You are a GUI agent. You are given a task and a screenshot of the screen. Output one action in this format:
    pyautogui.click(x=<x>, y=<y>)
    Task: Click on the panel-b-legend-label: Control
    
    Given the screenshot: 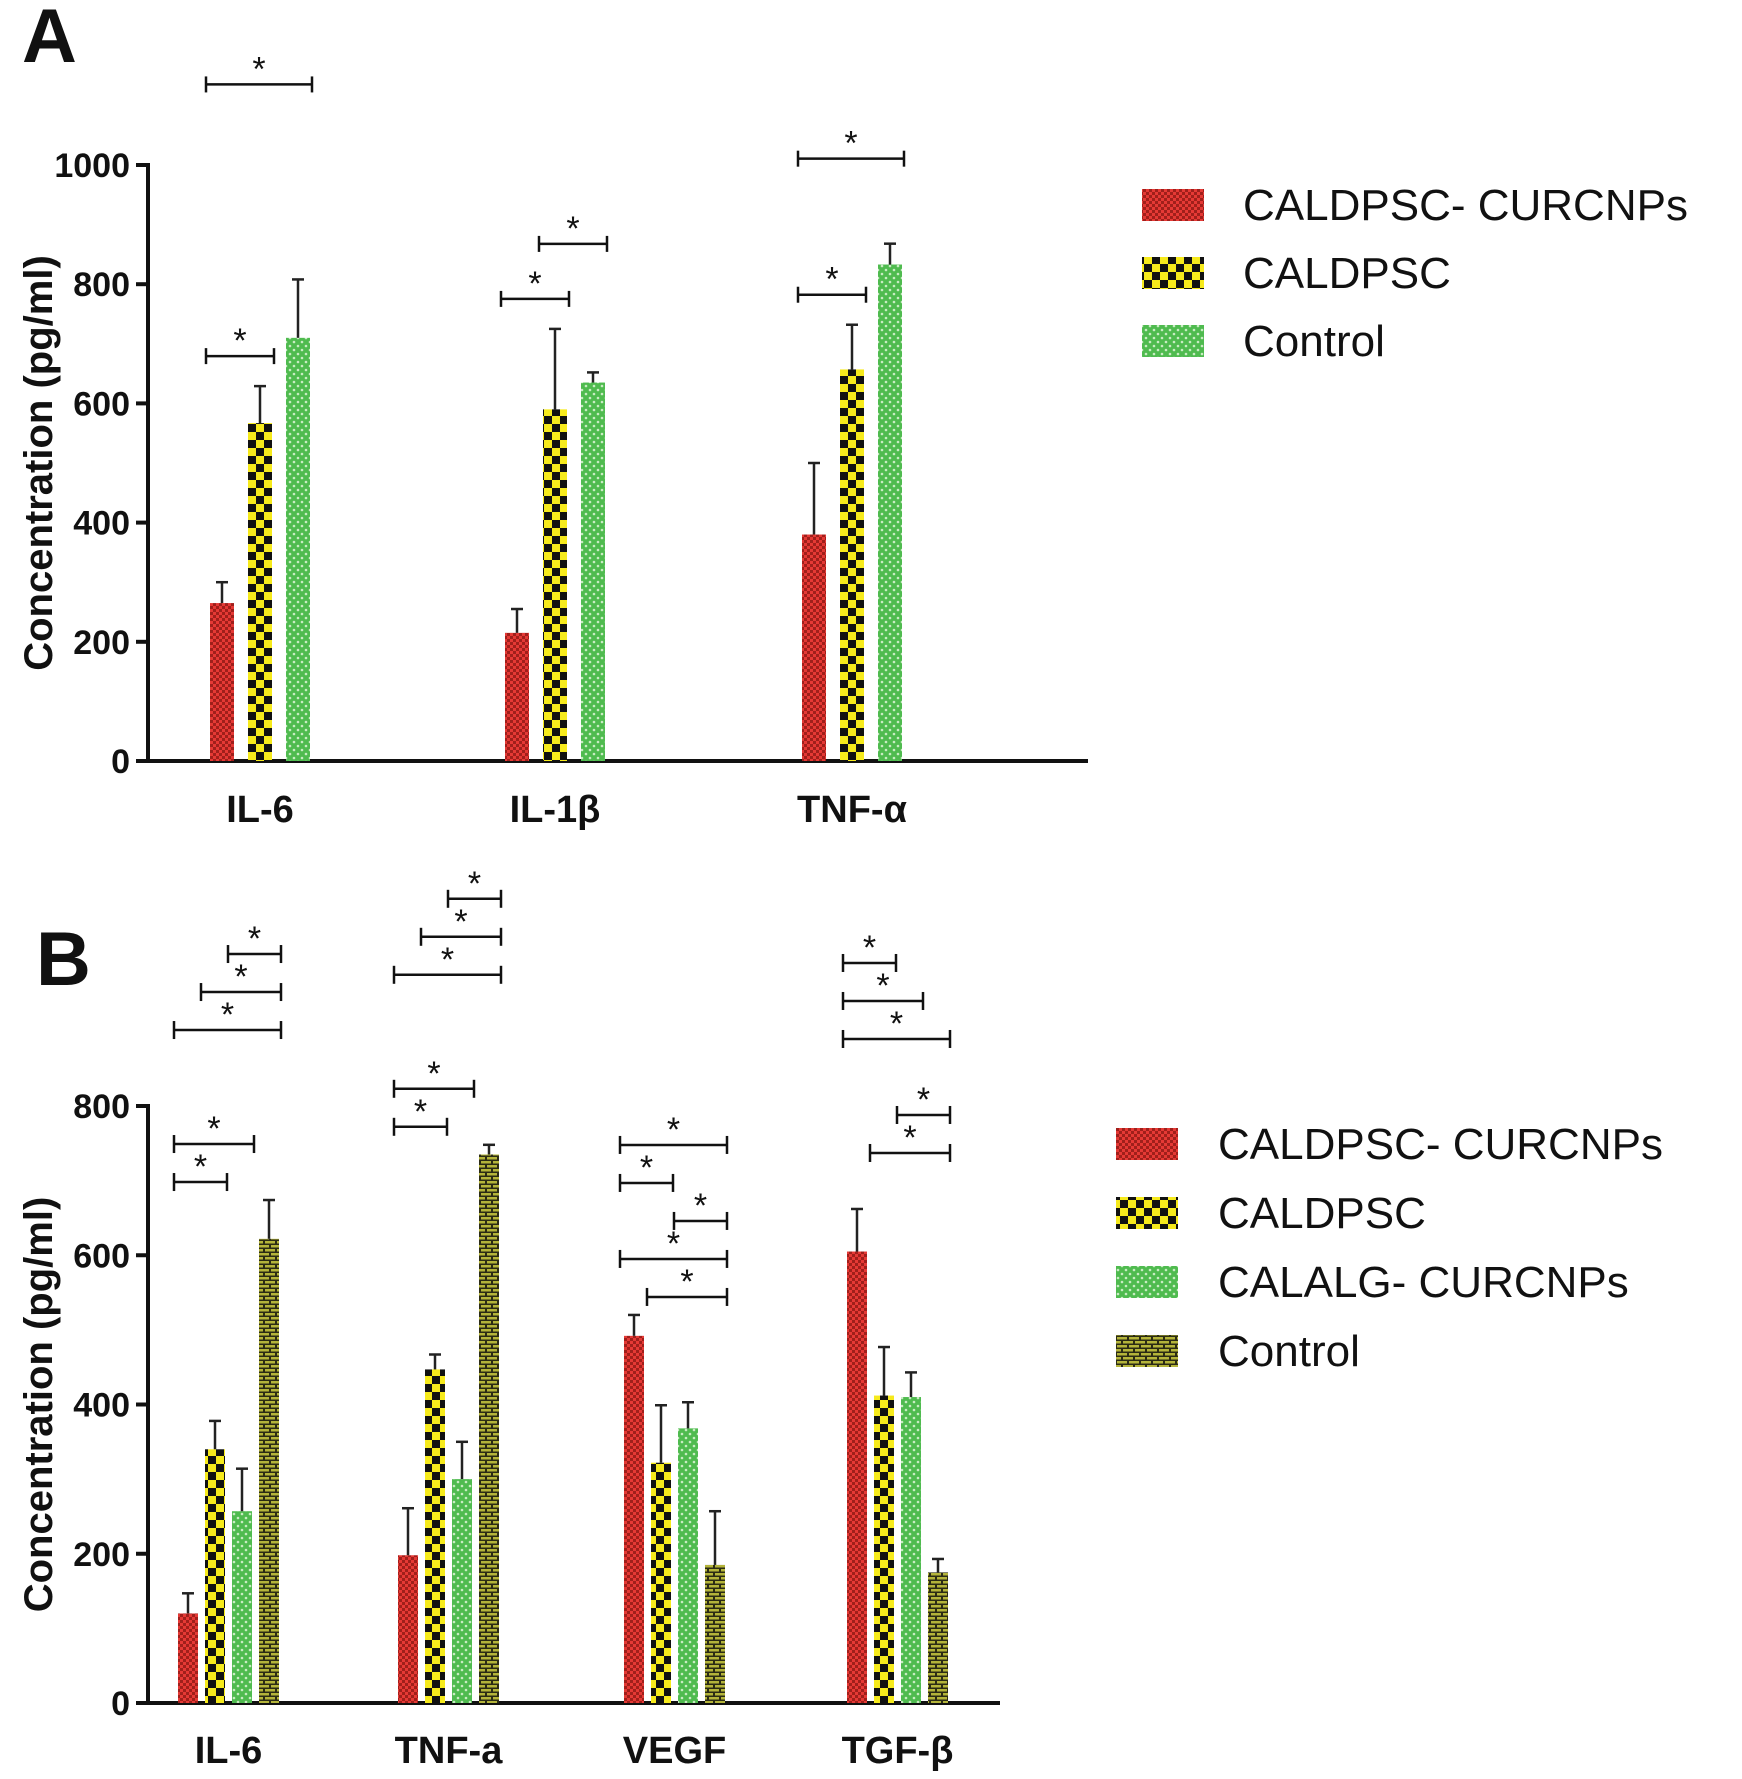 What is the action you would take?
    pyautogui.click(x=1289, y=1351)
    